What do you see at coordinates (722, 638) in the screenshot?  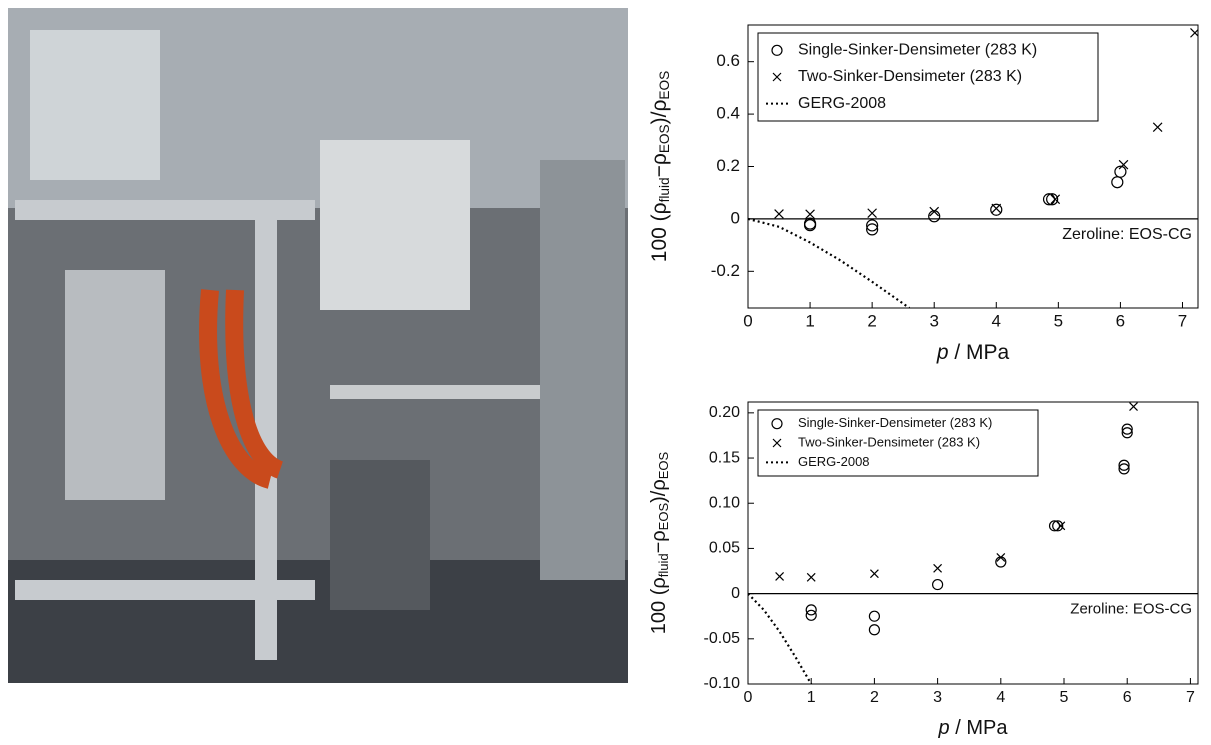 I see `y-tick-label: -0.05` at bounding box center [722, 638].